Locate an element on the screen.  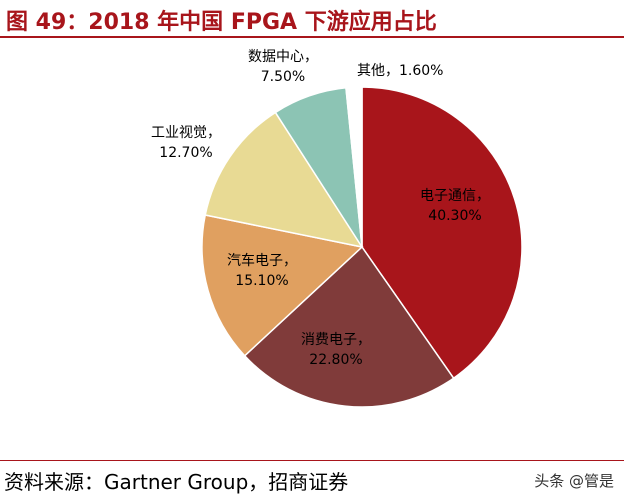
source-note: 资料来源：Gartner Group，招商证券 is located at coordinates (176, 482).